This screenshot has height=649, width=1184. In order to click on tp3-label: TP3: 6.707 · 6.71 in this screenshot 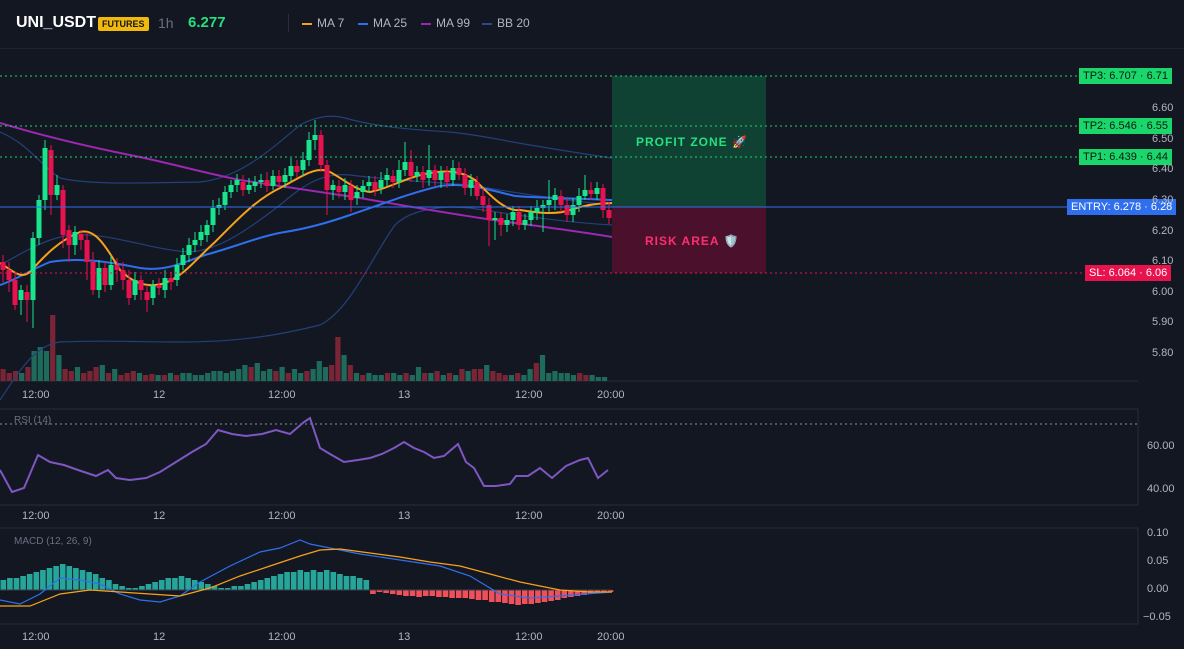, I will do `click(1125, 76)`.